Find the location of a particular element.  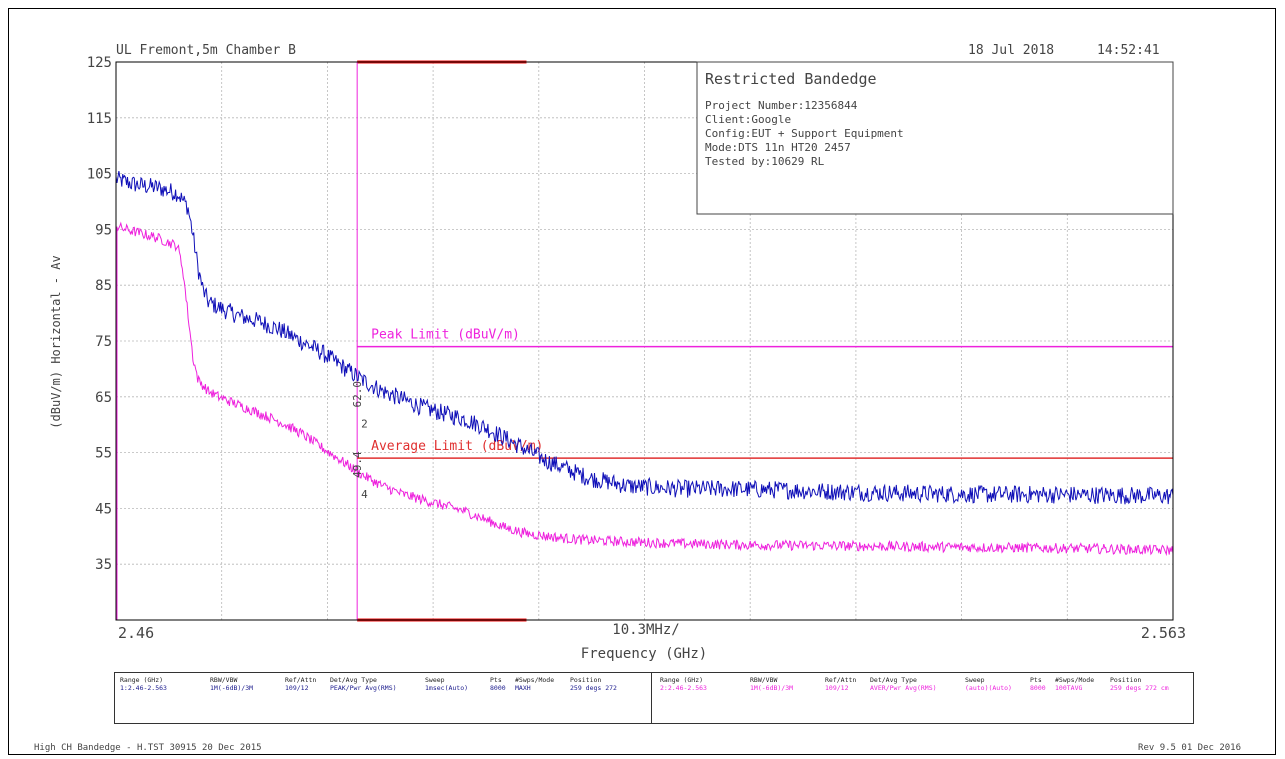

marker-value: 49.4 is located at coordinates (357, 464).